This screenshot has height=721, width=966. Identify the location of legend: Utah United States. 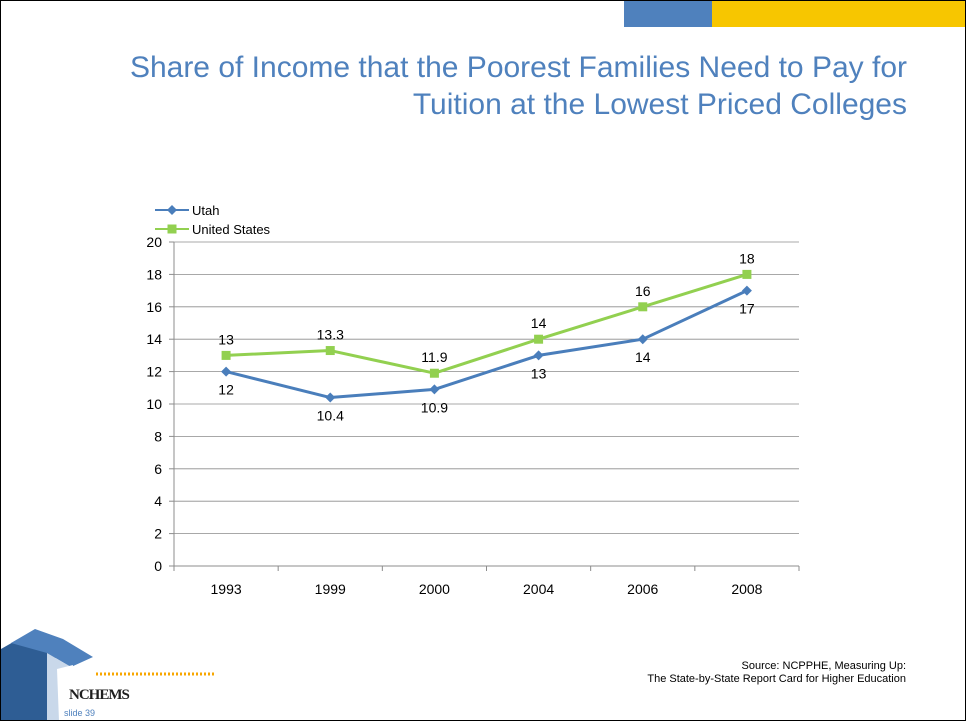
(213, 220).